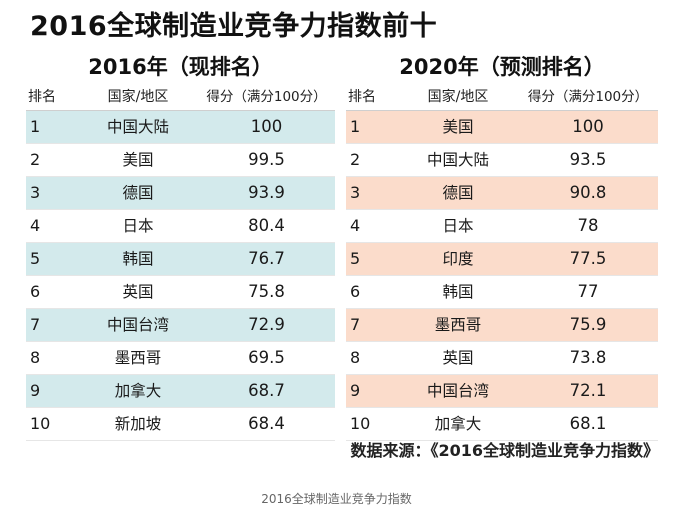 This screenshot has width=673, height=516. Describe the element at coordinates (180, 391) in the screenshot. I see `table-row: 9 加拿大 68.7` at that location.